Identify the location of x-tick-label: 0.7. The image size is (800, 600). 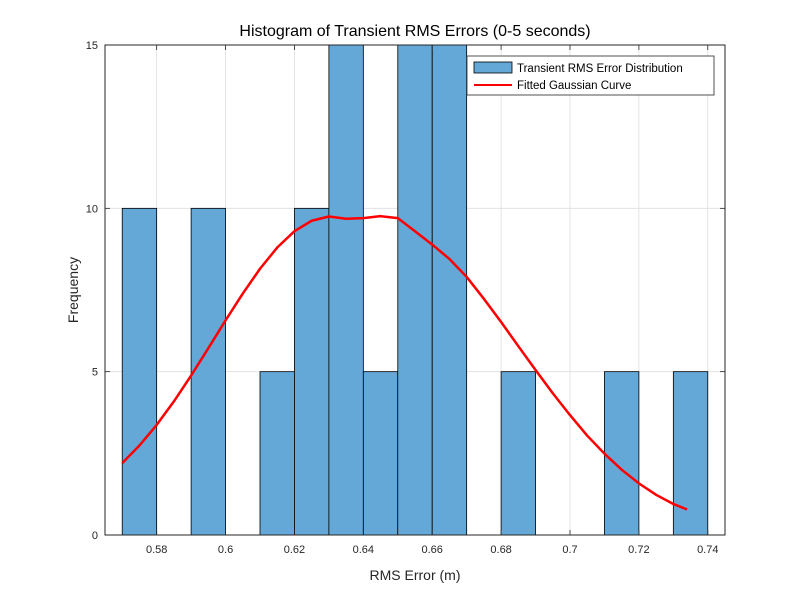
(569, 550).